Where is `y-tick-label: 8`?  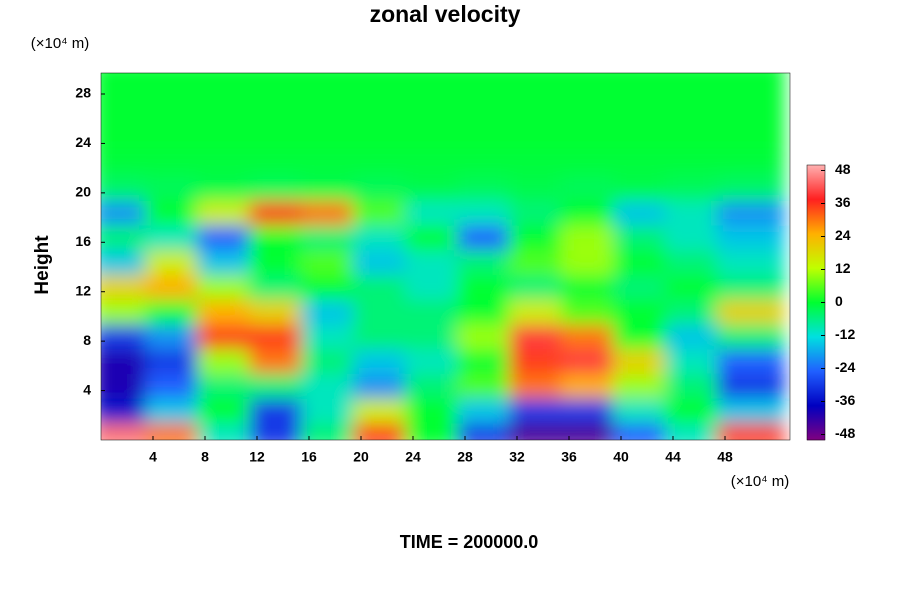
y-tick-label: 8 is located at coordinates (87, 340).